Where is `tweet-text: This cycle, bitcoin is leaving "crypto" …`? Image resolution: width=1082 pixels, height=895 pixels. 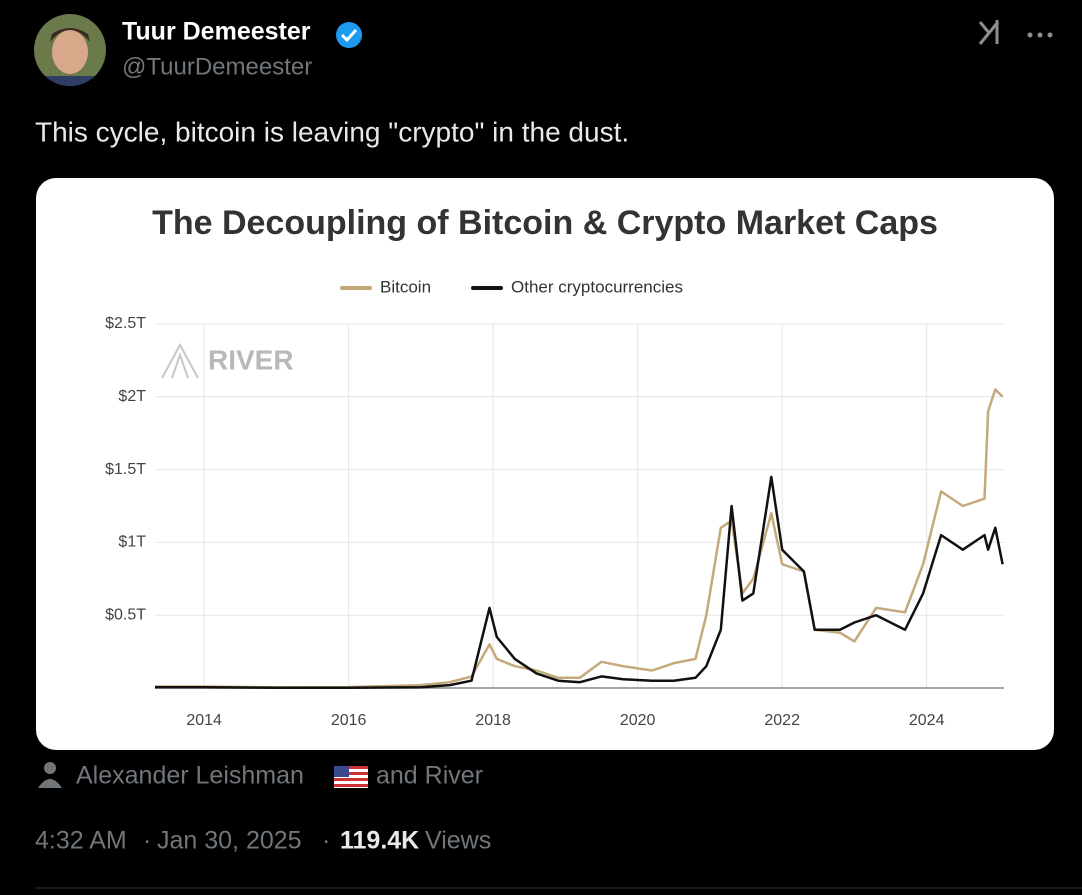
tweet-text: This cycle, bitcoin is leaving "crypto" … is located at coordinates (332, 131).